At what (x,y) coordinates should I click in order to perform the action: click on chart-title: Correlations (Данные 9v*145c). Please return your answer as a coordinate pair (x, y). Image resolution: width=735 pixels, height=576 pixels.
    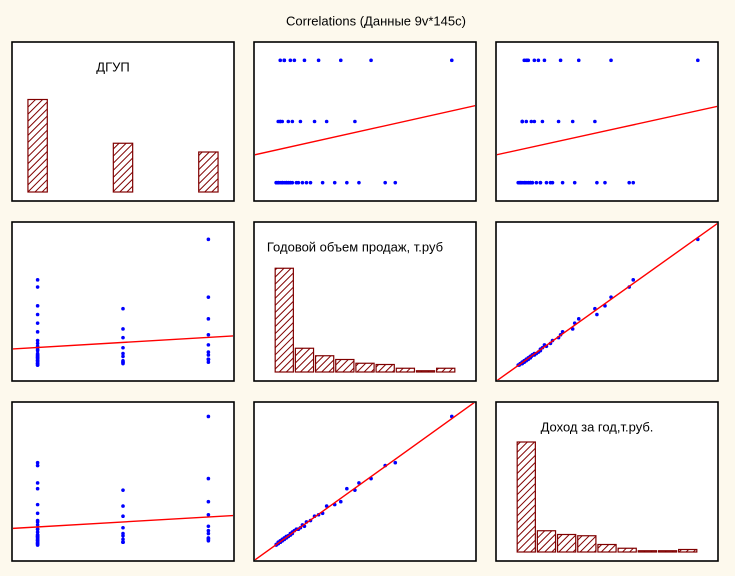
    Looking at the image, I should click on (376, 20).